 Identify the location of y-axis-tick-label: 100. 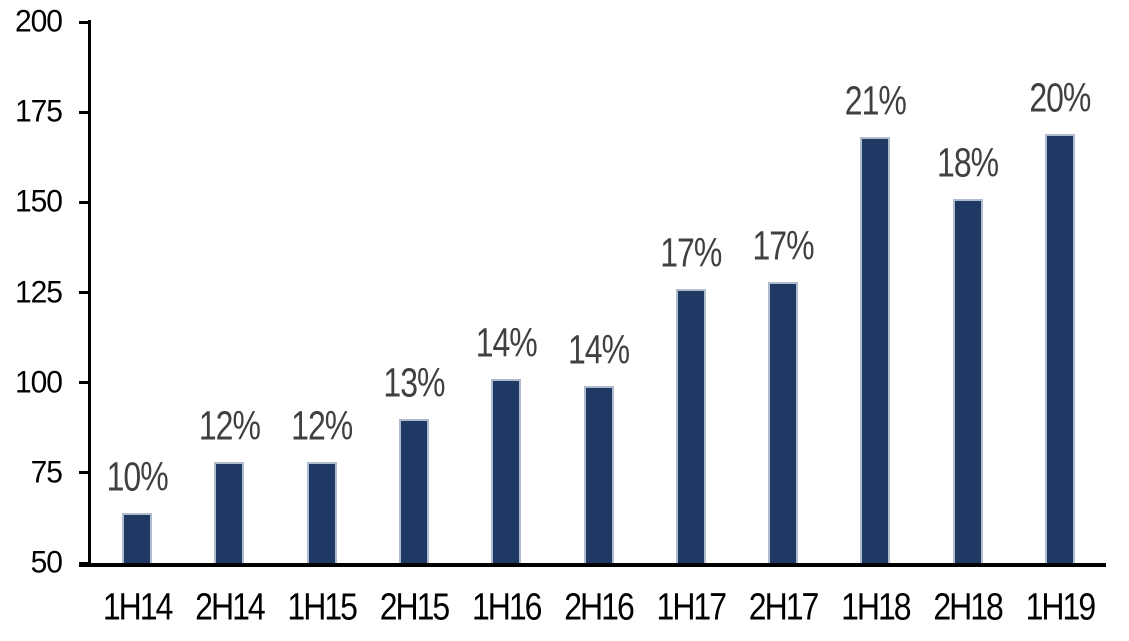
(38, 382).